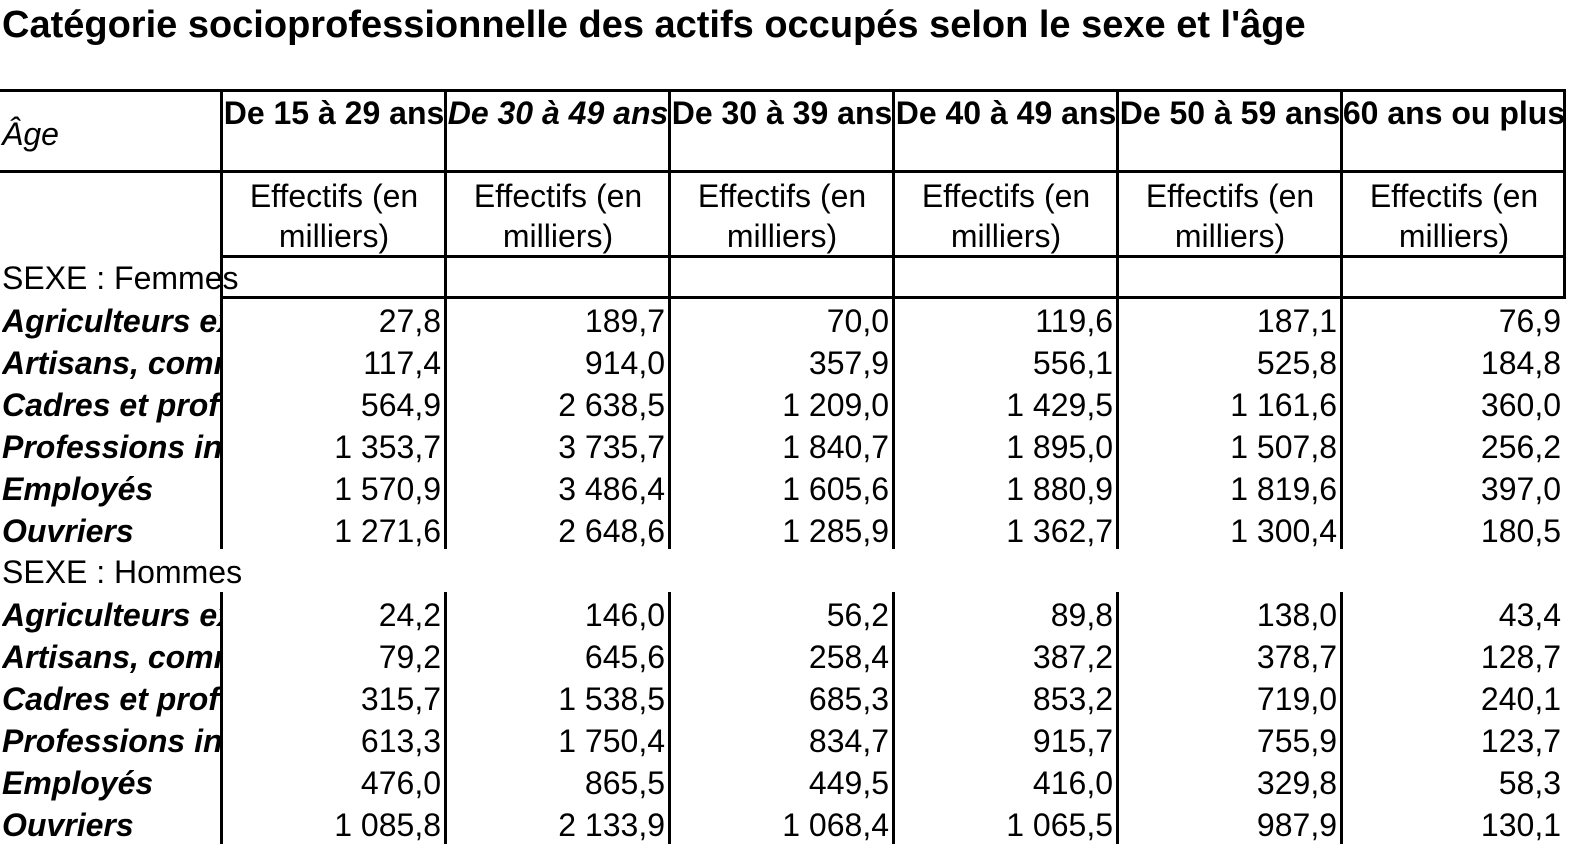 This screenshot has width=1582, height=868. Describe the element at coordinates (611, 489) in the screenshot. I see `table-cell: 3 486,4` at that location.